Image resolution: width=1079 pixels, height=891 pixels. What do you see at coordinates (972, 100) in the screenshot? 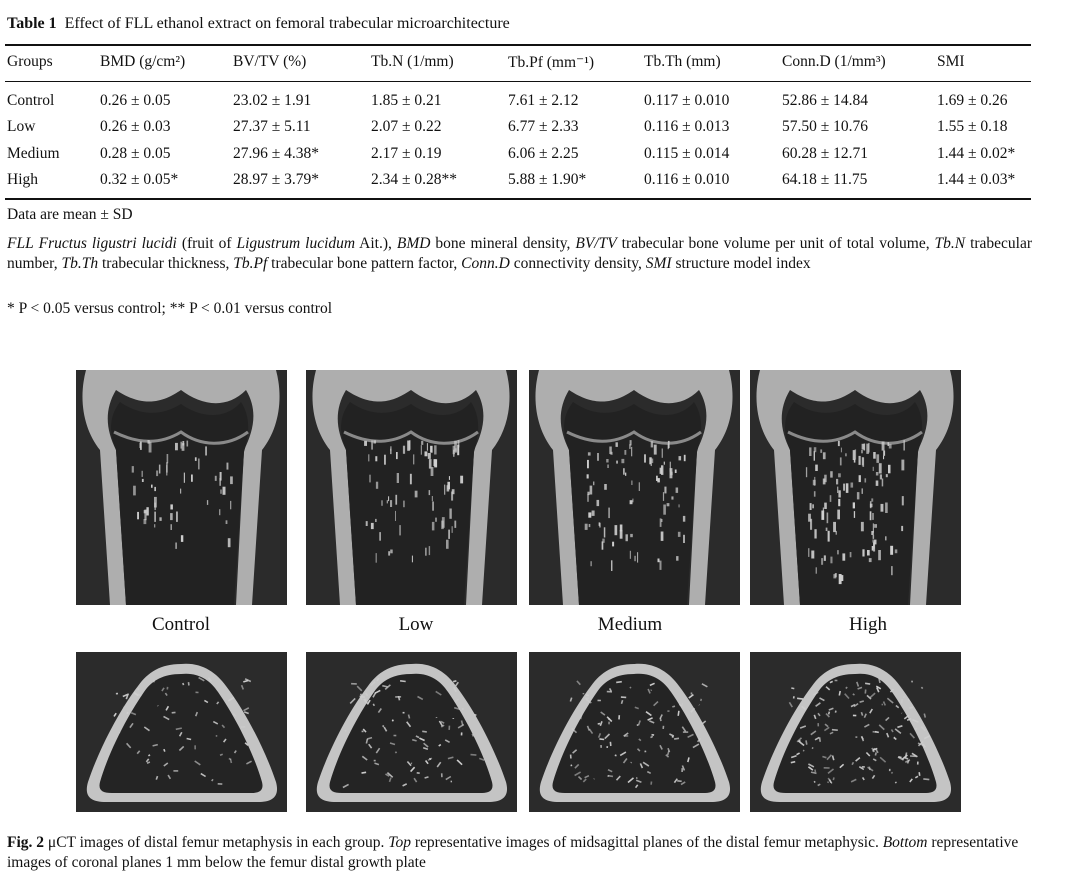
I see `cell-smi: 1.69 ± 0.26` at bounding box center [972, 100].